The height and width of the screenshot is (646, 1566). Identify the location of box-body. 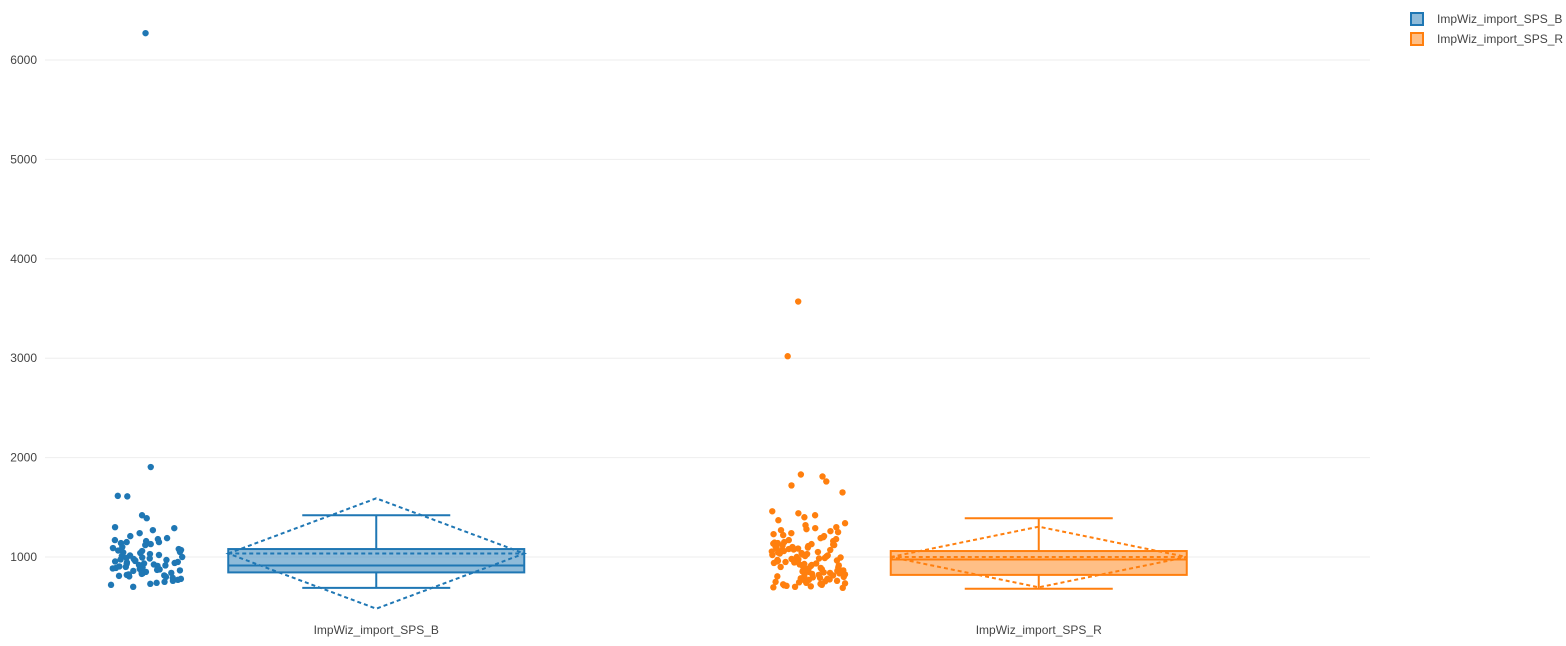
(1038, 563).